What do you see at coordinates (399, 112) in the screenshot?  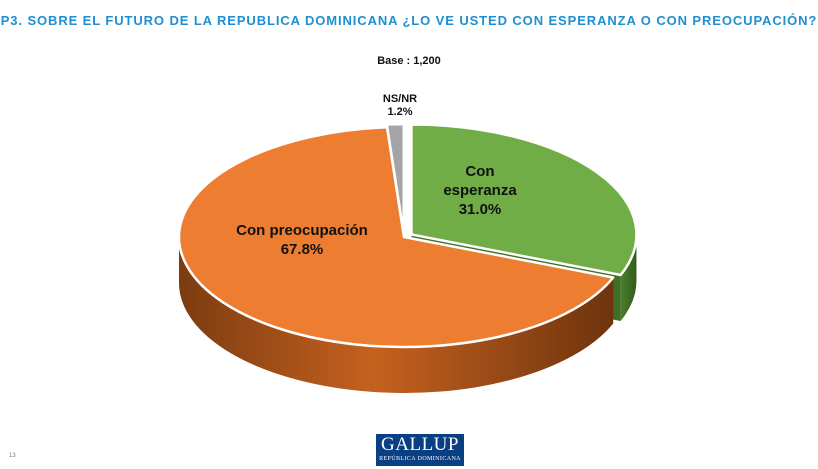 I see `slice-value: 1.2%` at bounding box center [399, 112].